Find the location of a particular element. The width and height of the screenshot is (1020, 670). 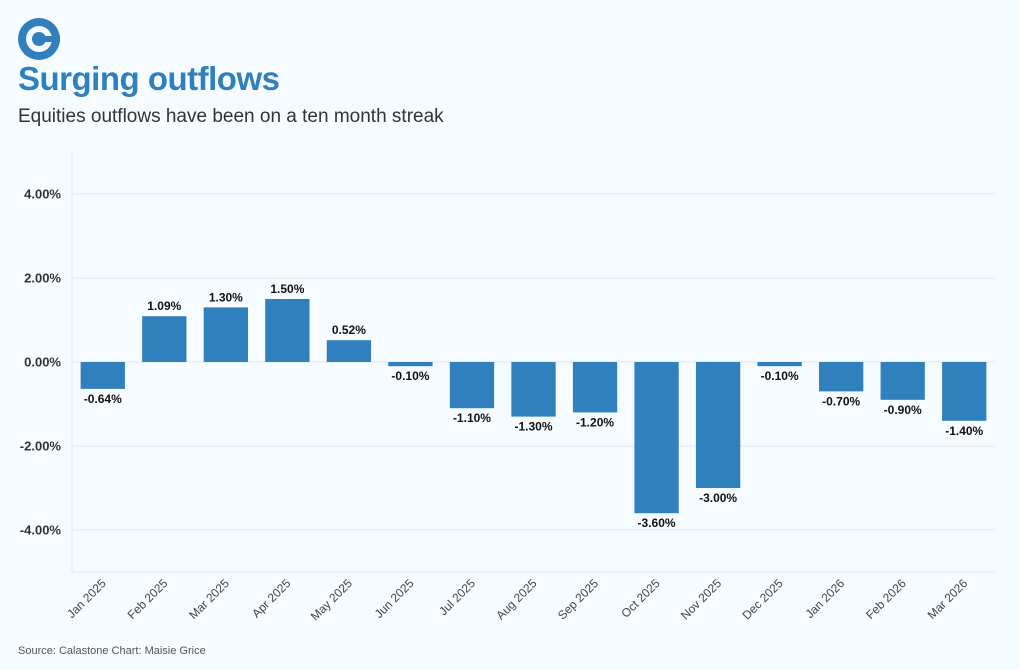

x-tick-label: Sep 2025 is located at coordinates (578, 599).